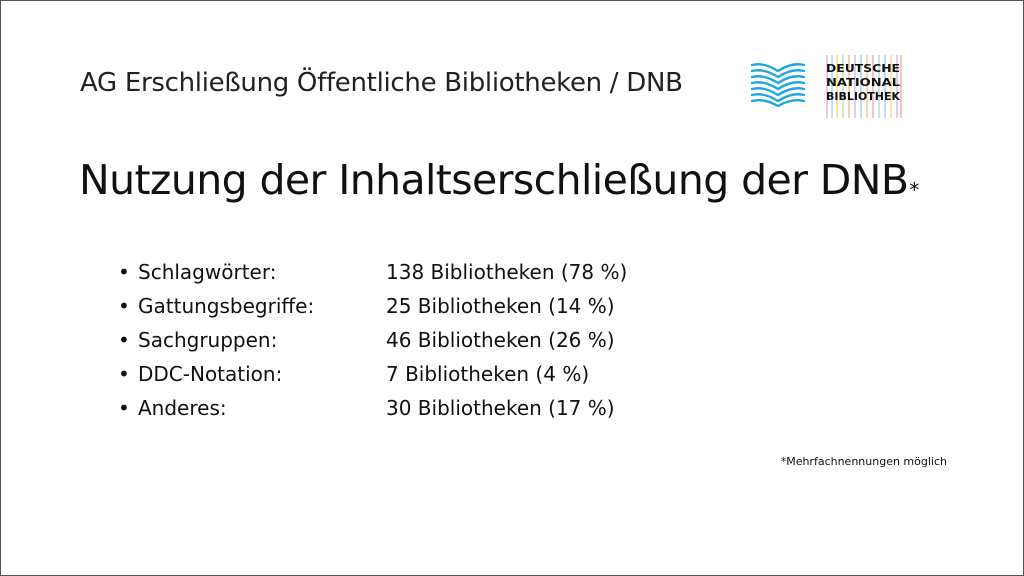 The image size is (1024, 576). I want to click on dnb-logo-line-2: NATIONAL, so click(863, 82).